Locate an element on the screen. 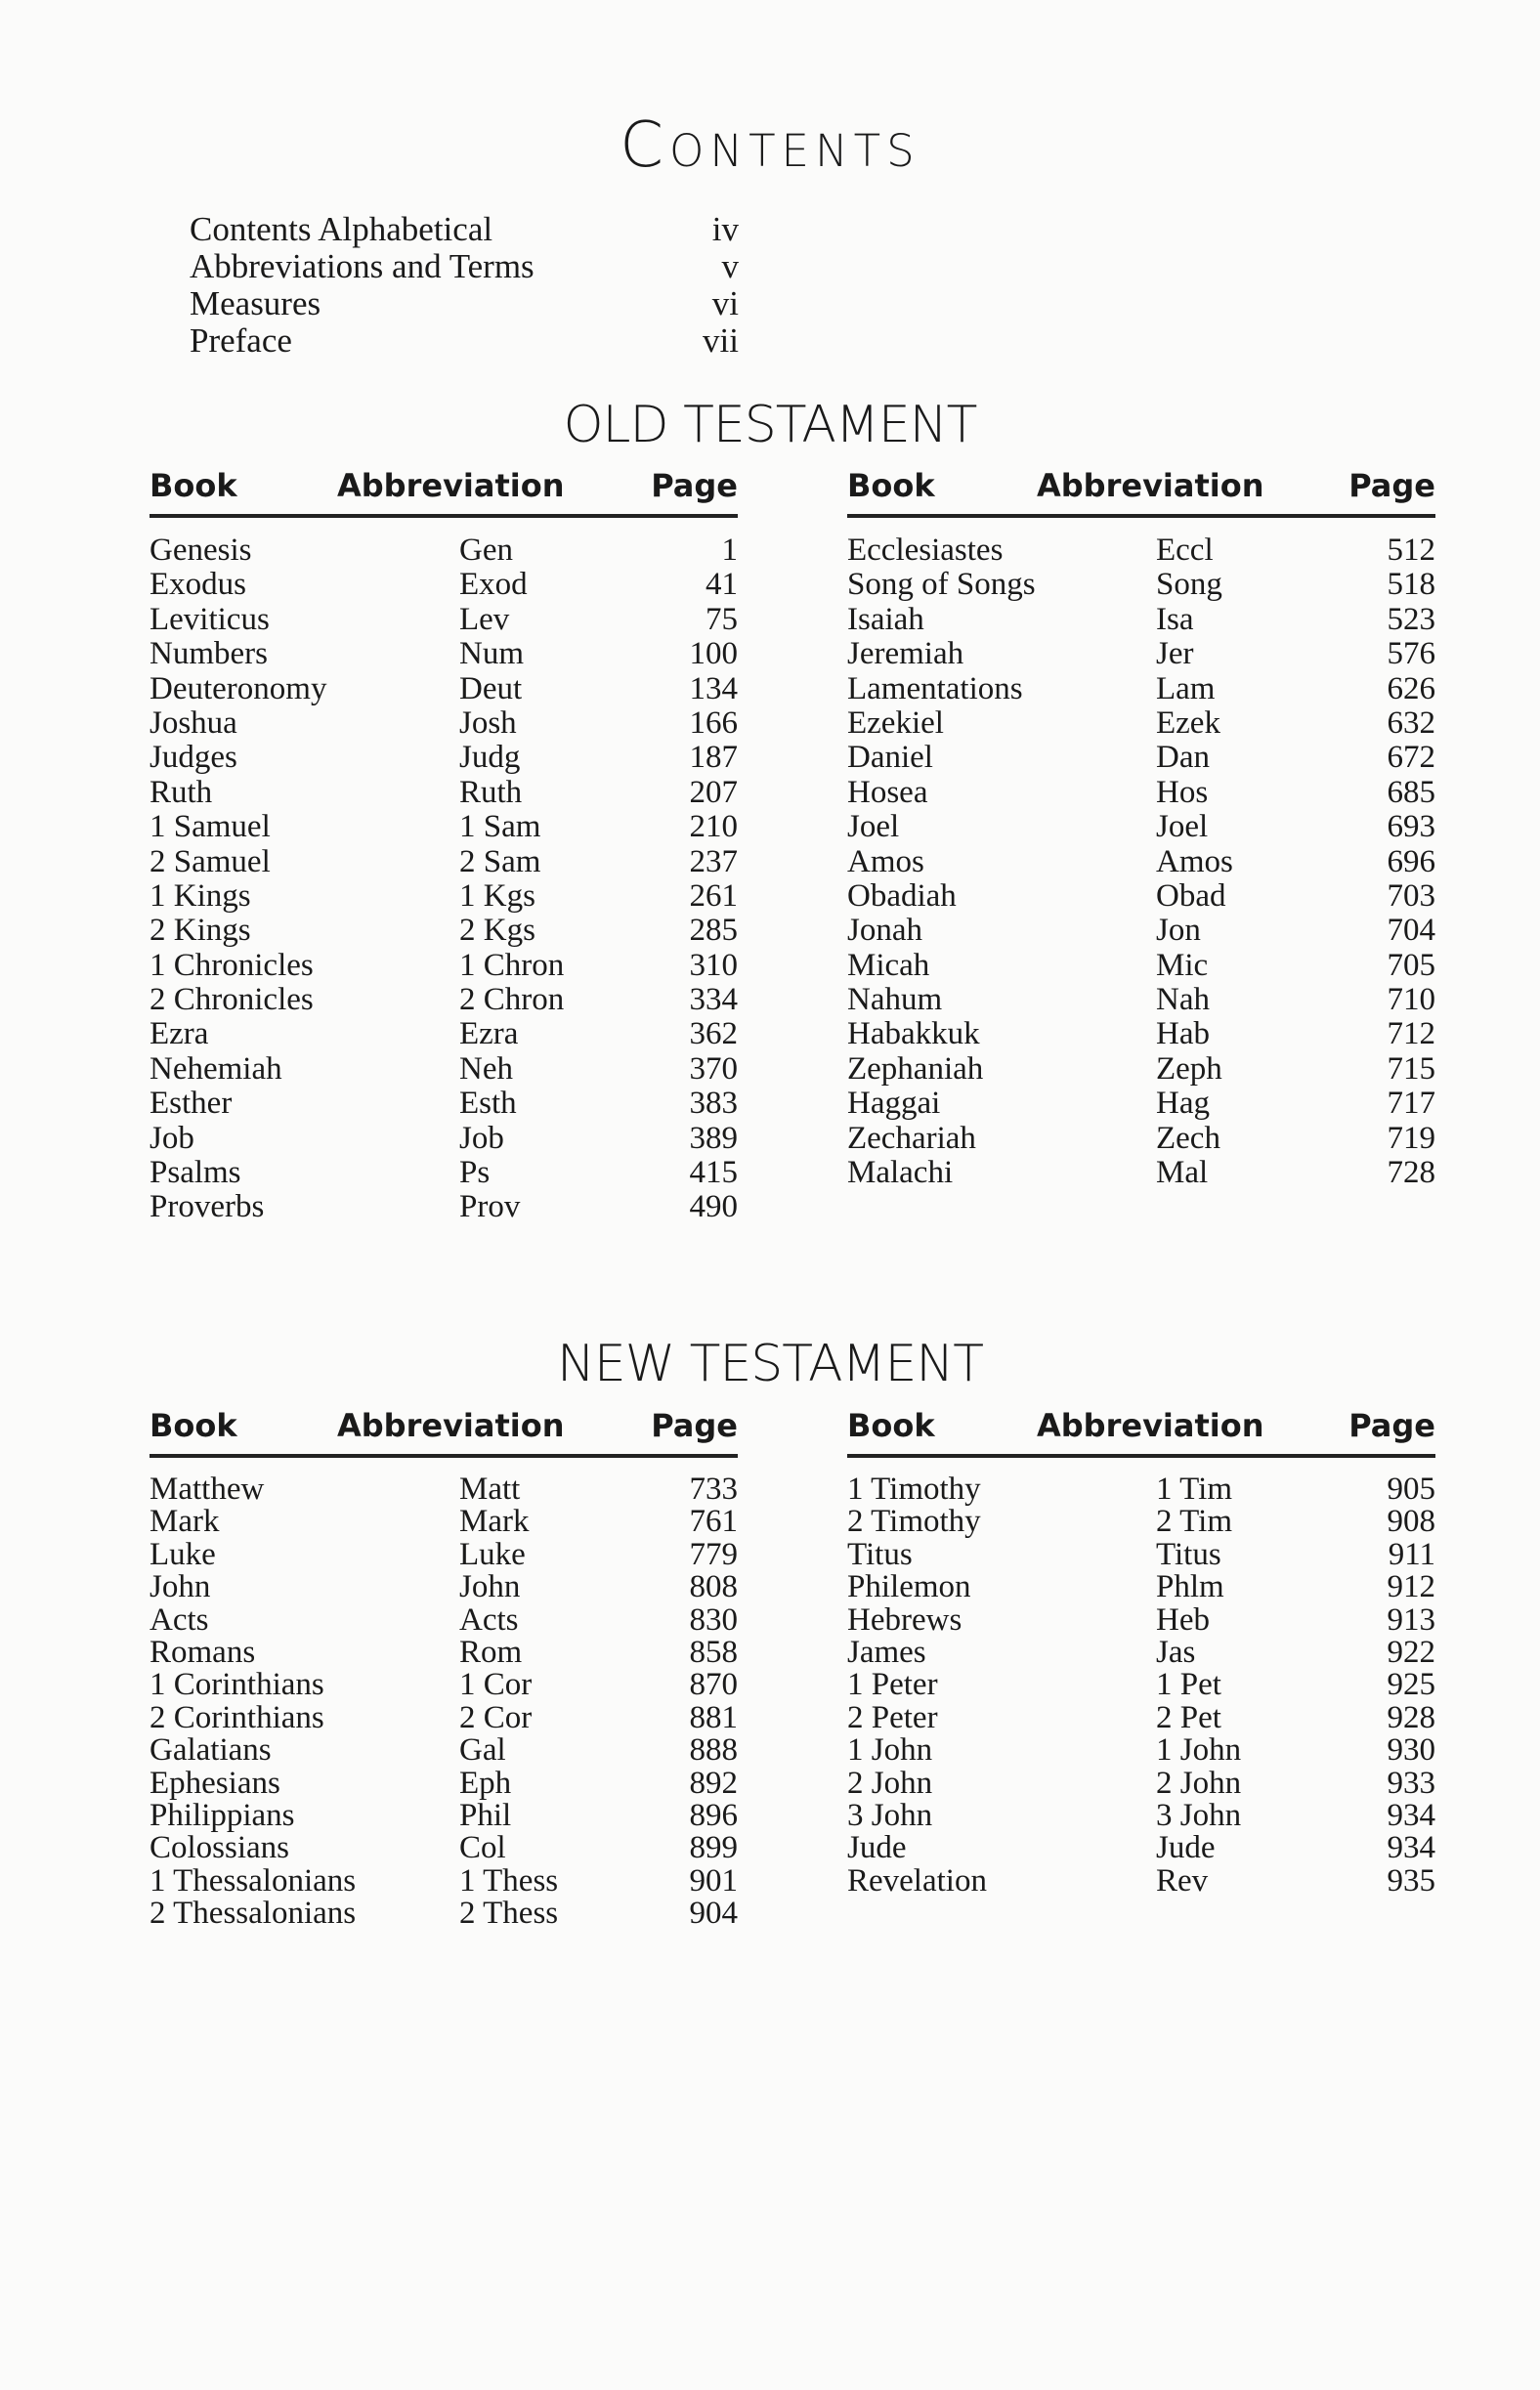 Image resolution: width=1540 pixels, height=2390 pixels. abbreviation-cell: Matt is located at coordinates (490, 1489).